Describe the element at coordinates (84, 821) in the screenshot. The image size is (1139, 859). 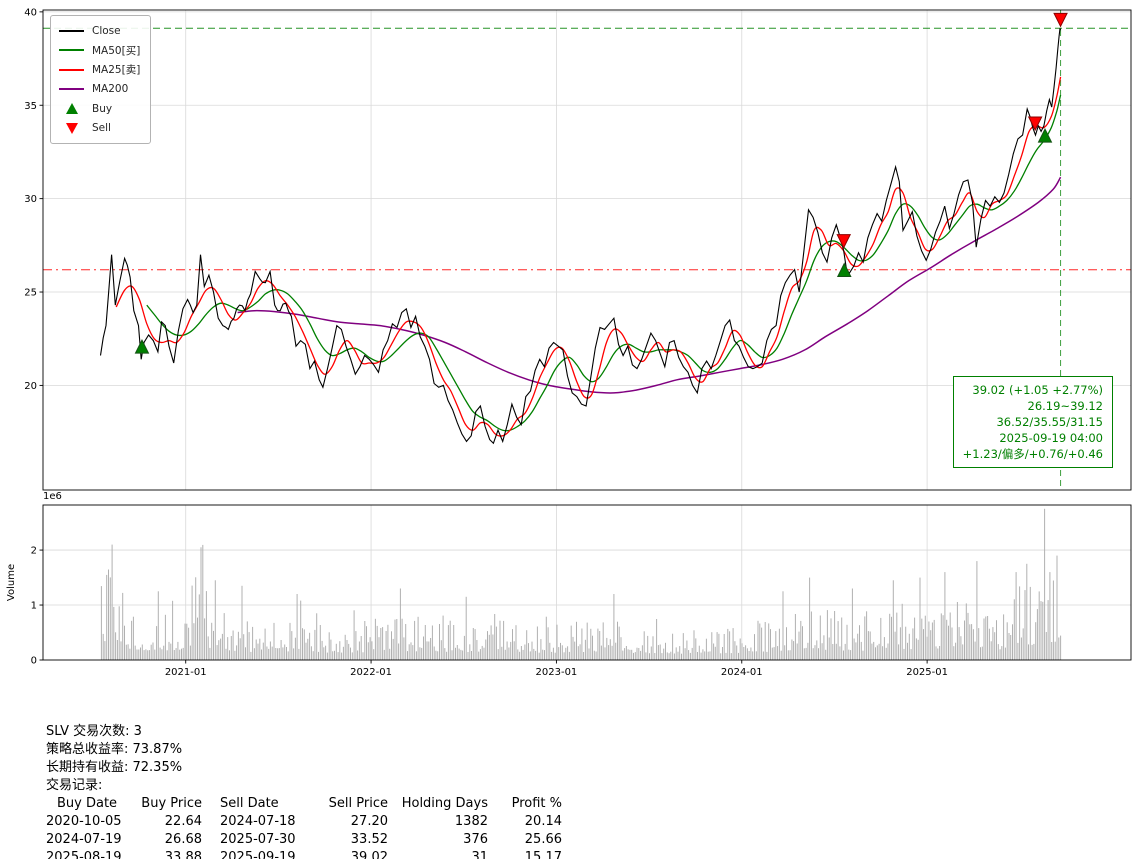
I see `trade-table-cell: 2020-10-05` at that location.